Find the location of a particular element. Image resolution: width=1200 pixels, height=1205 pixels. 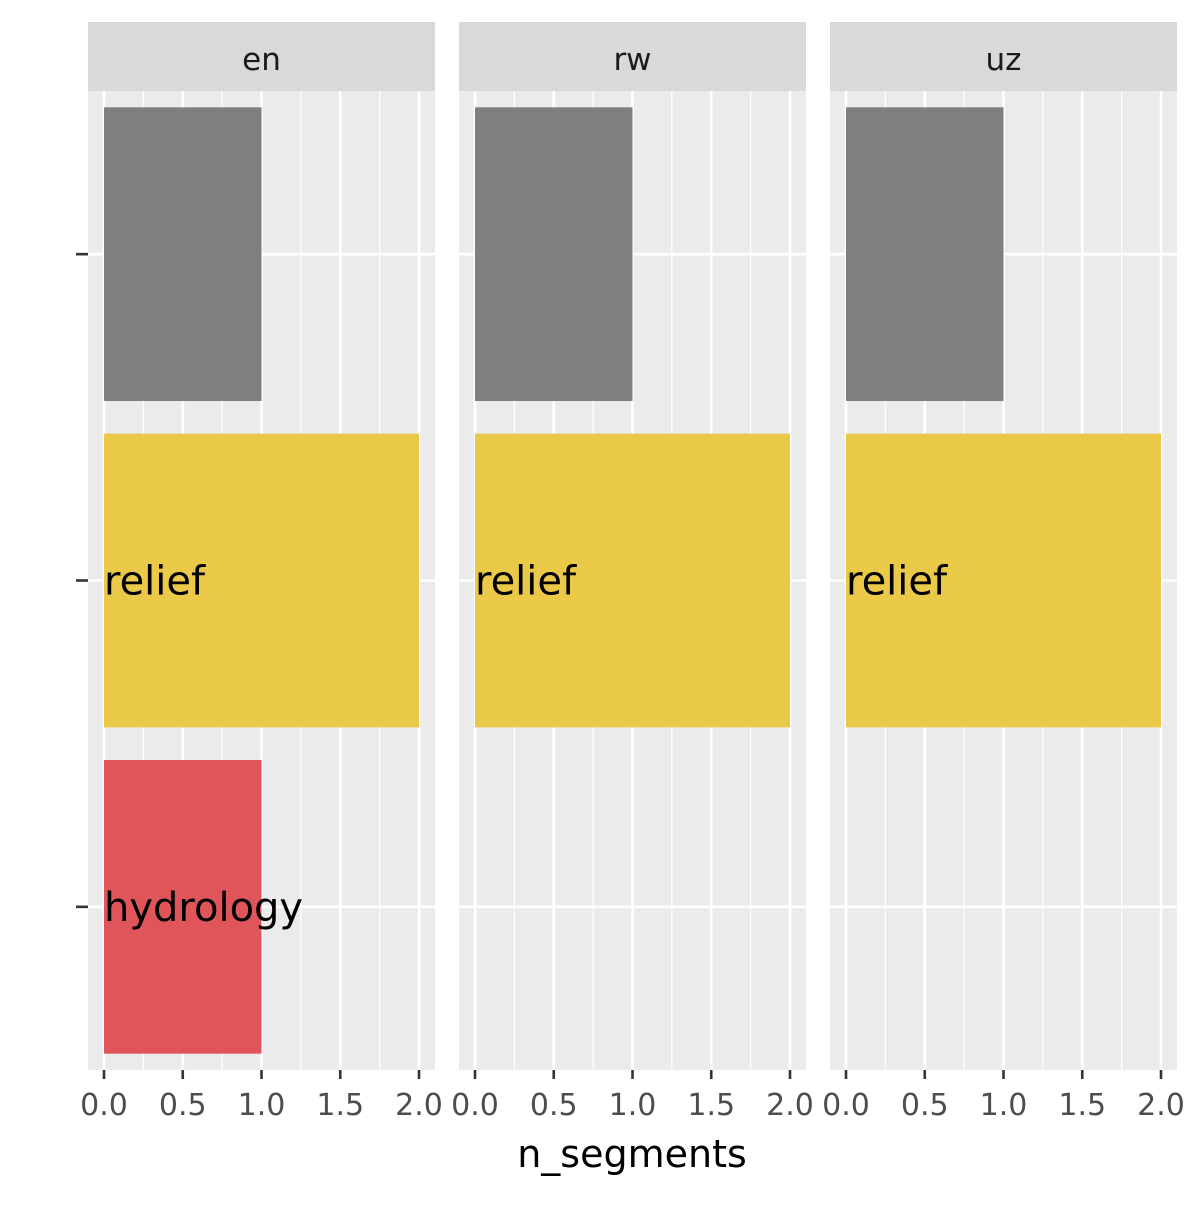

x-tick-label-rw-0: 0.0 is located at coordinates (475, 1105).